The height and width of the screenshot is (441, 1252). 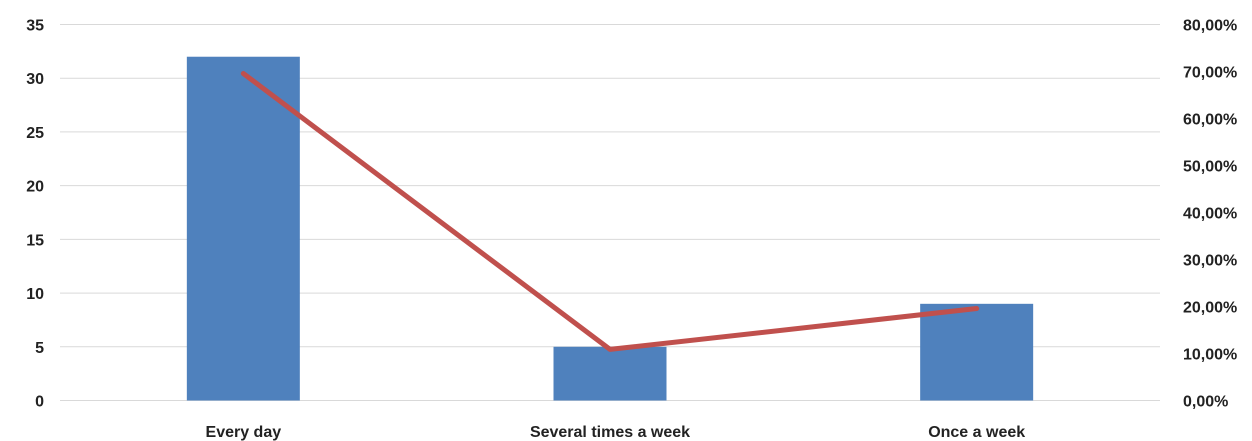 I want to click on left-axis-tick-label: 35, so click(x=35, y=26).